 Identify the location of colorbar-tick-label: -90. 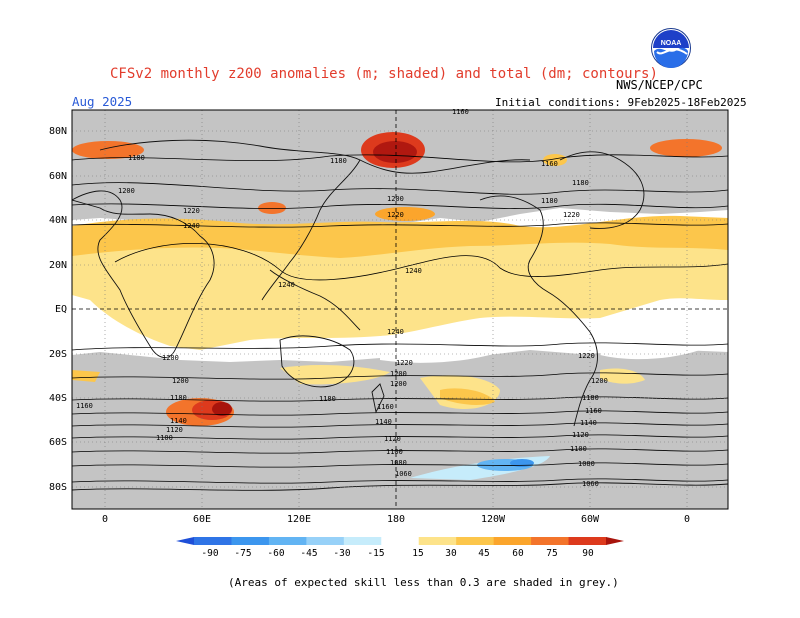
(209, 553).